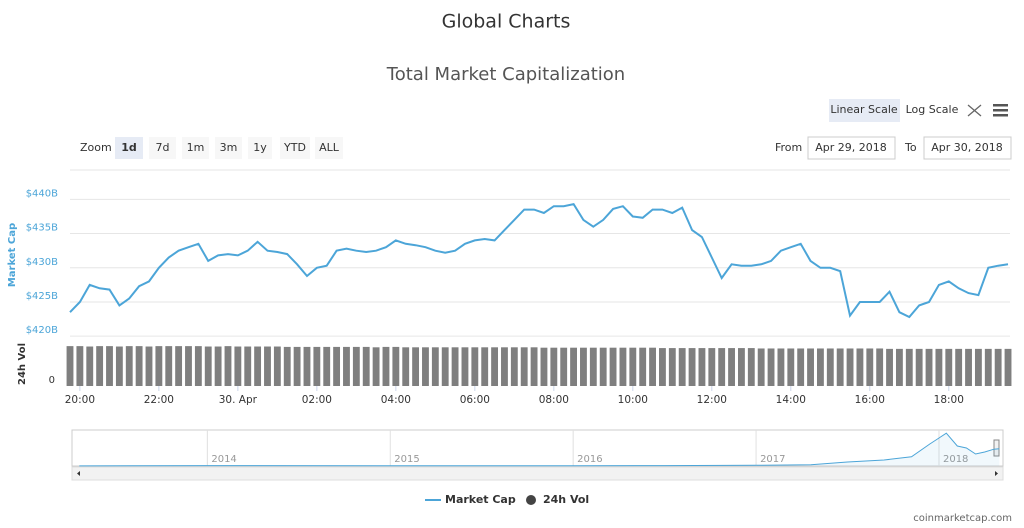 This screenshot has width=1024, height=528. I want to click on zoom-option: 3m, so click(229, 147).